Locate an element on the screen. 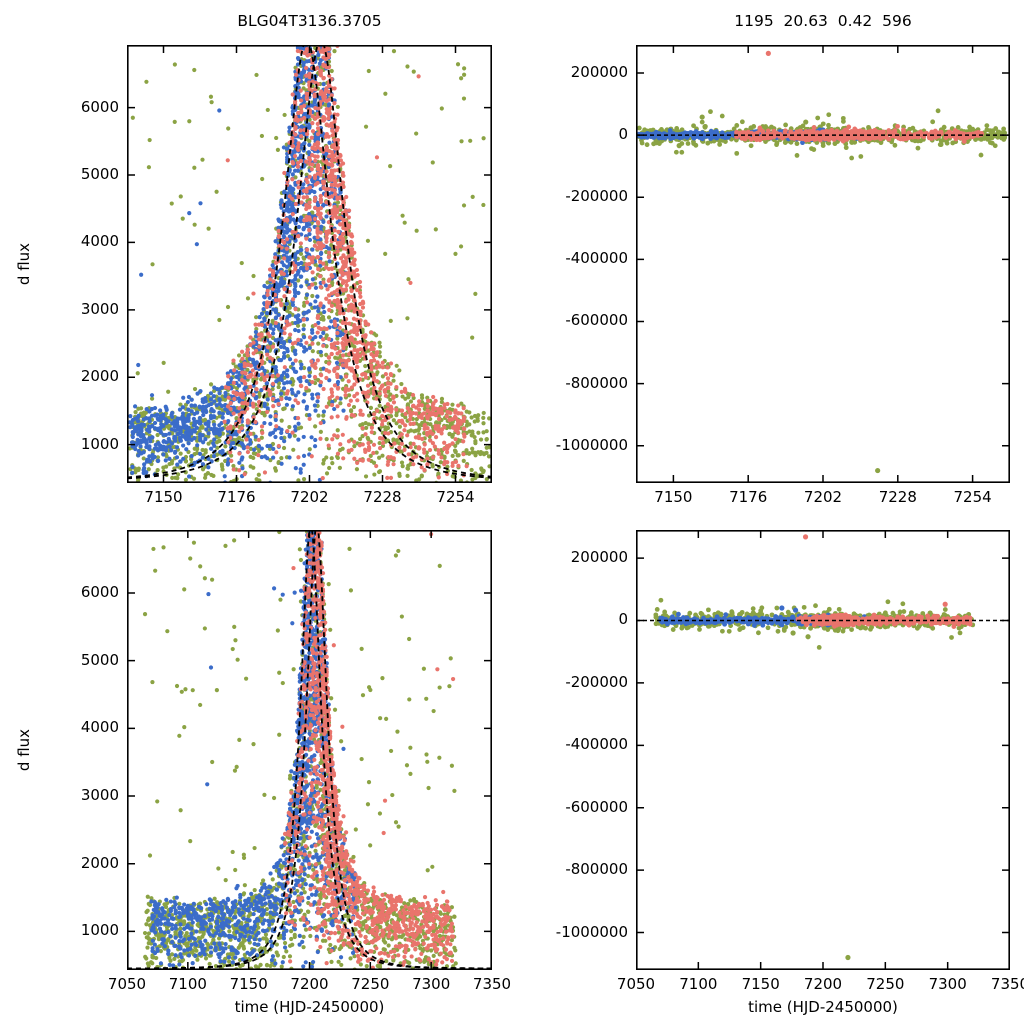 This screenshot has height=1024, width=1024. x-axis-label-bottom-right: time (HJD-2450000) is located at coordinates (823, 1007).